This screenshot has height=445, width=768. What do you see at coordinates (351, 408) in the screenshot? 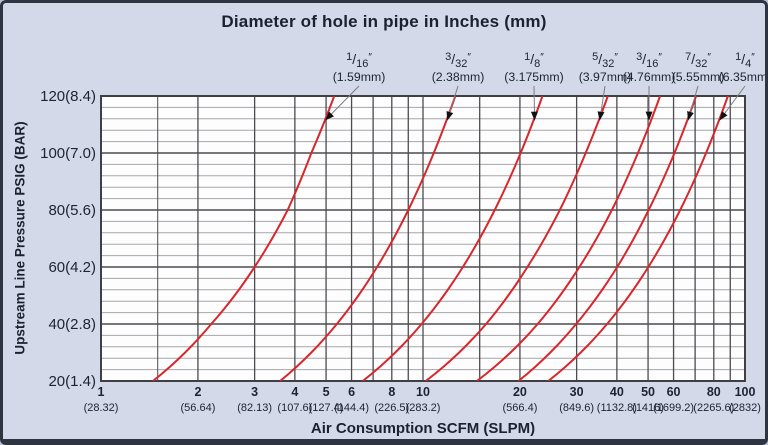
I see `x-tick-slpm: (144.4)` at bounding box center [351, 408].